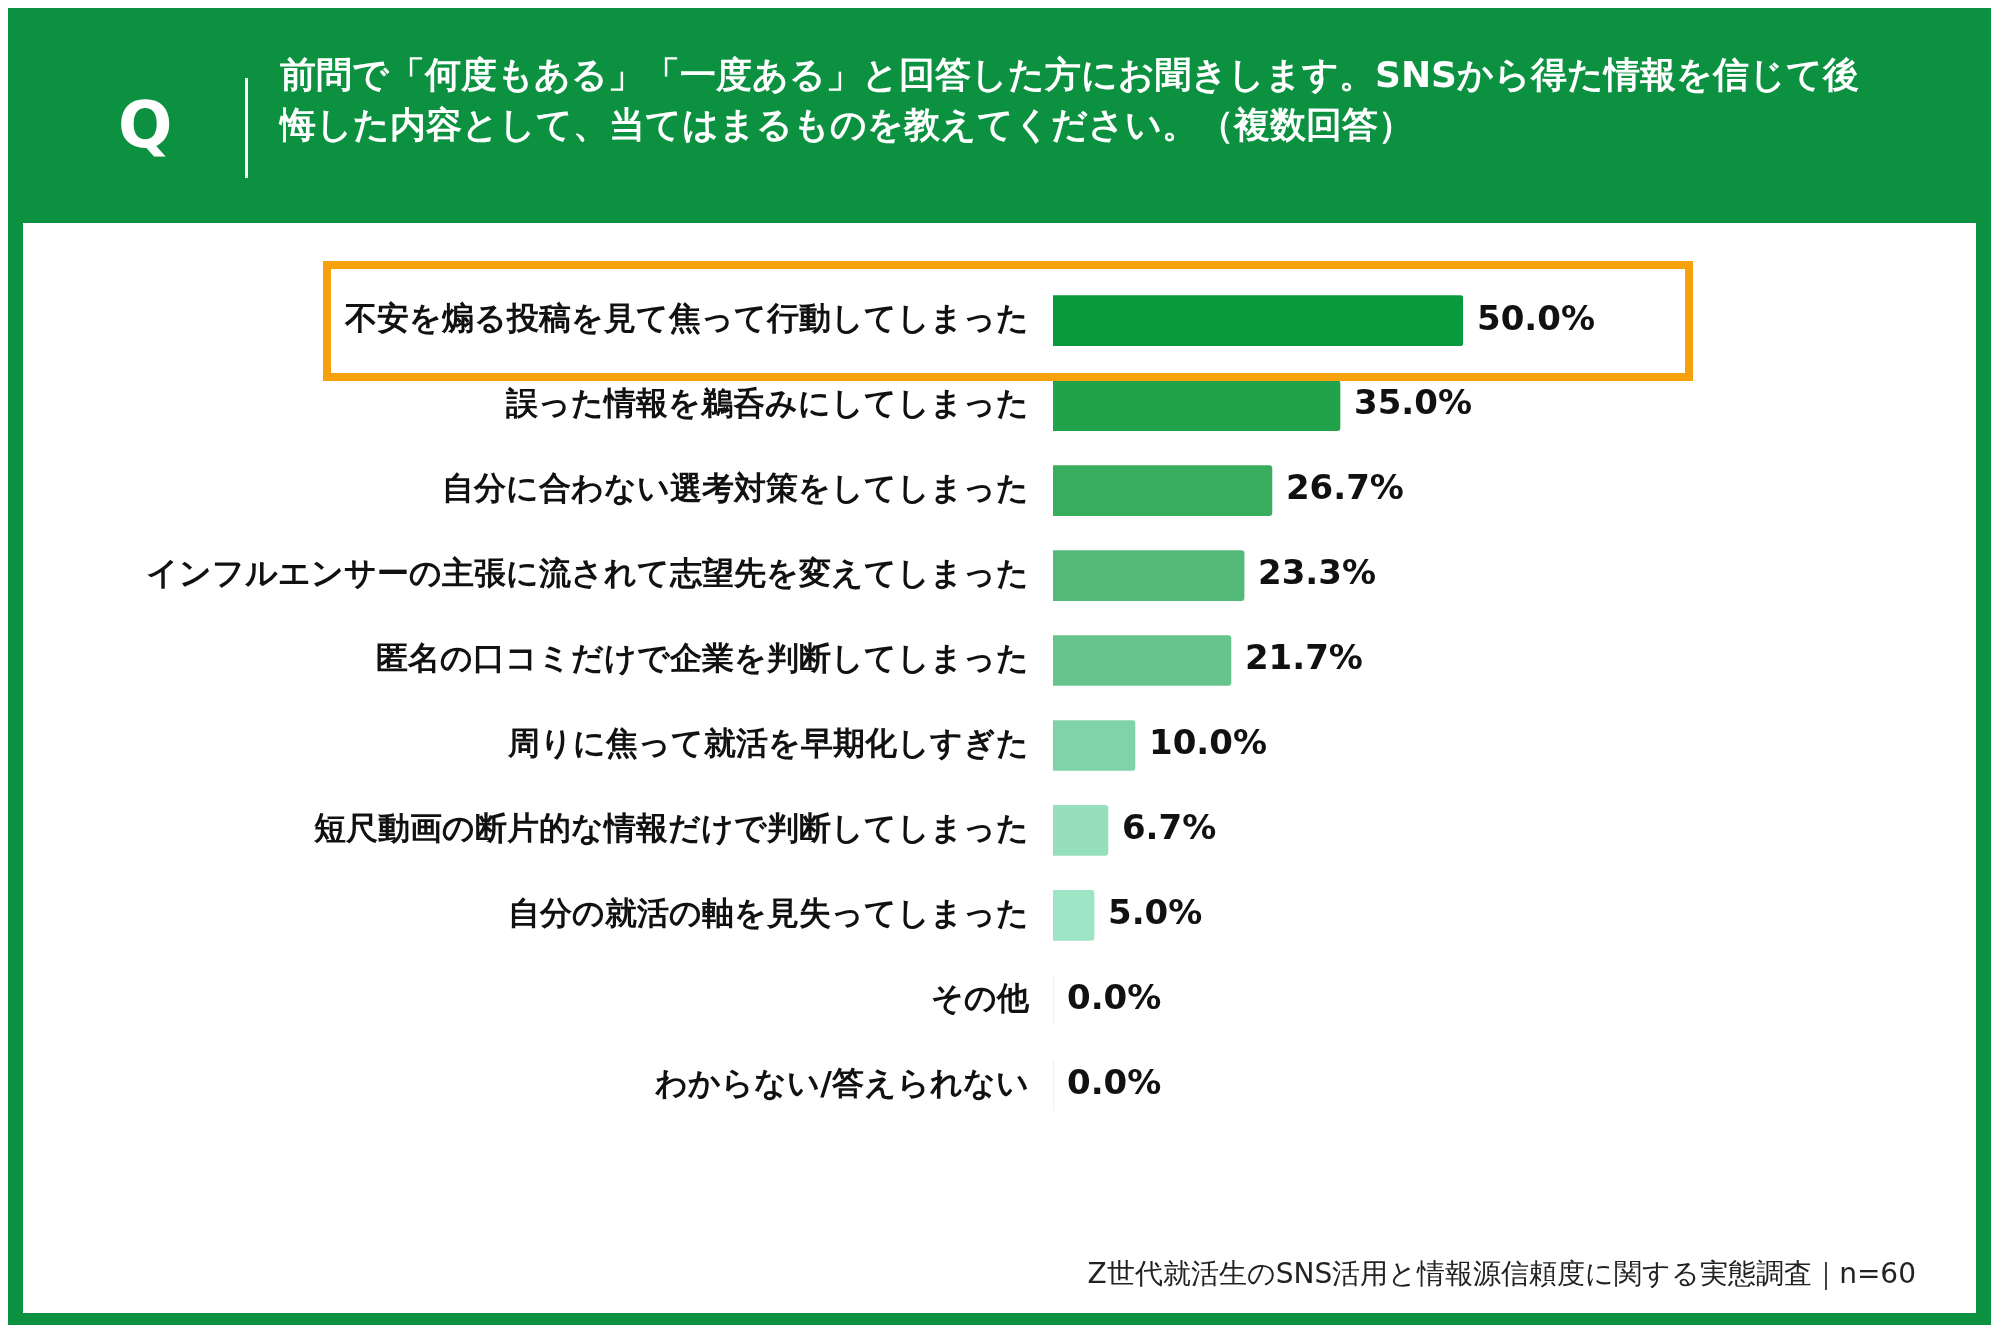  I want to click on y-tick-label: 自分に合わない選考対策をしてしまった, so click(735, 487).